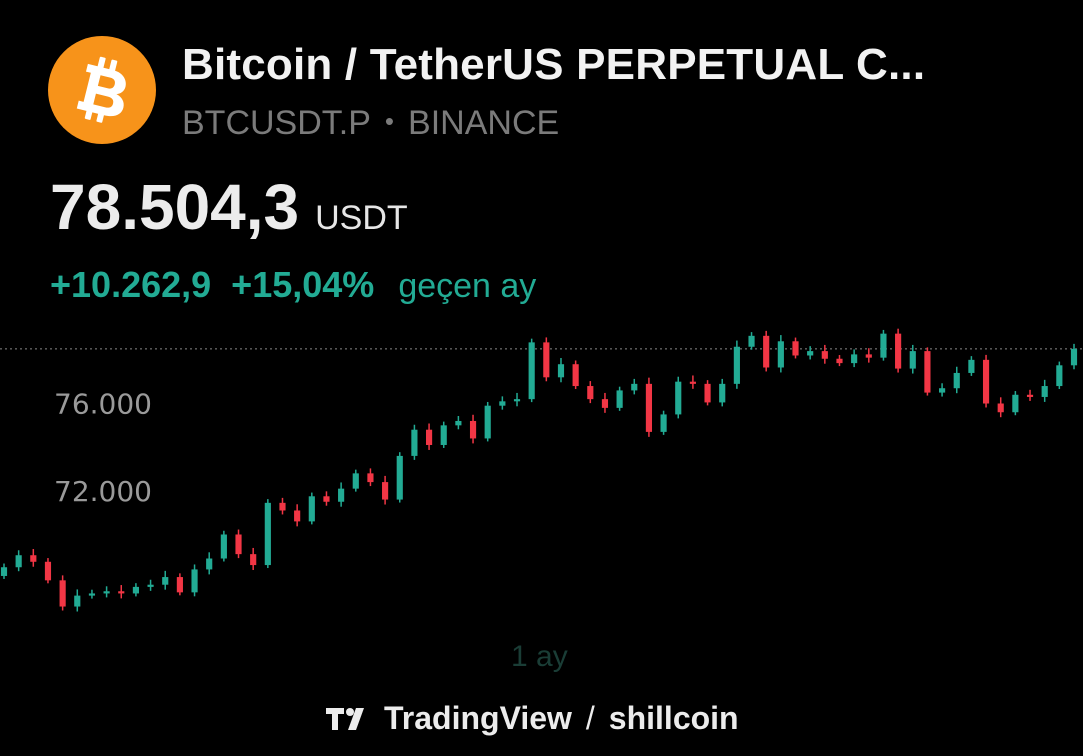  Describe the element at coordinates (361, 218) in the screenshot. I see `price-currency: USDT` at that location.